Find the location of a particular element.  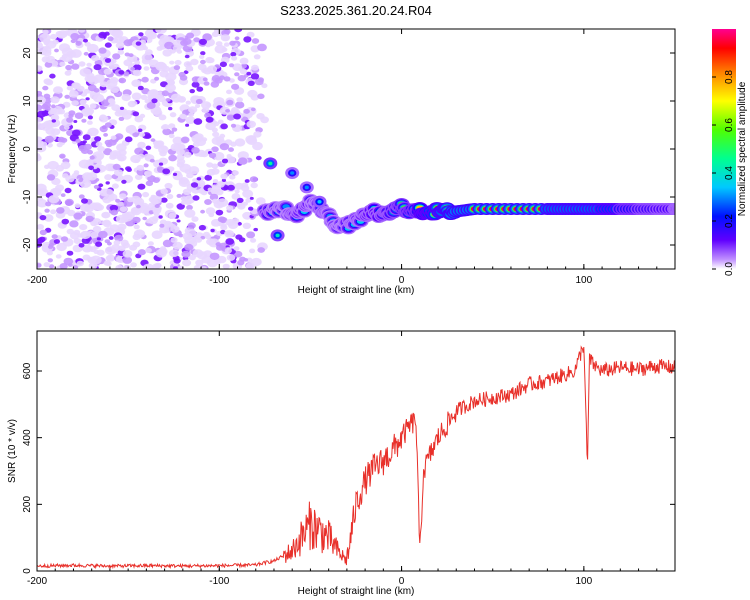

x-tick-label: 100 is located at coordinates (584, 280).